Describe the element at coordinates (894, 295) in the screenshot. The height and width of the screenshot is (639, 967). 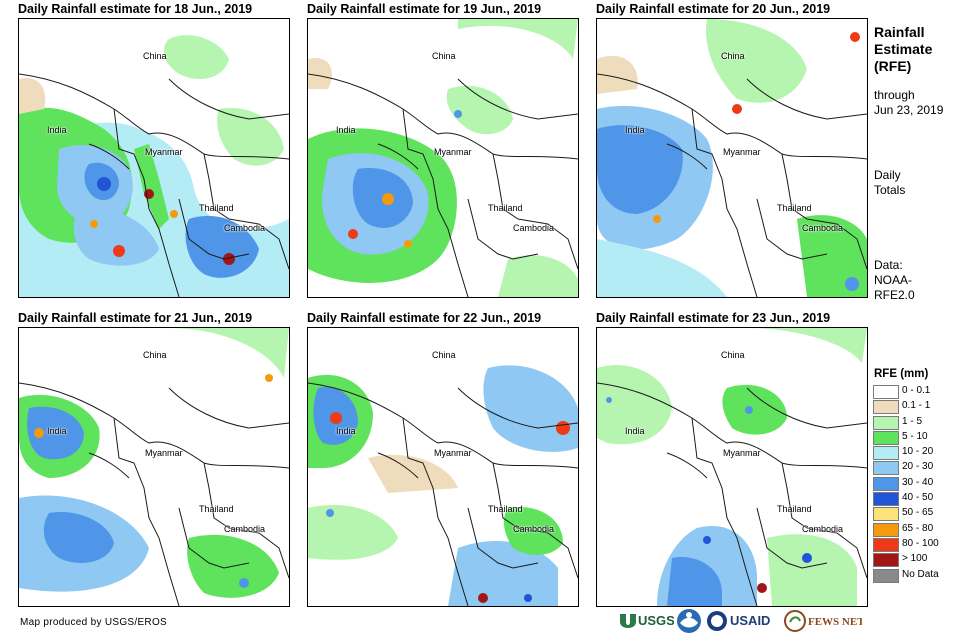
I see `data-line: RFE2.0` at that location.